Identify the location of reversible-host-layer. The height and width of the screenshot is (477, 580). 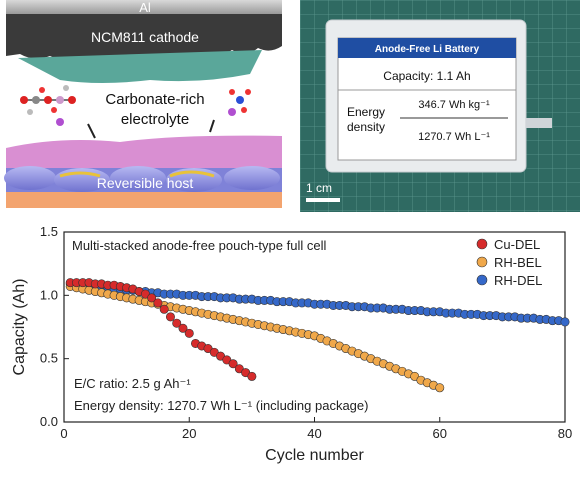
(143, 179).